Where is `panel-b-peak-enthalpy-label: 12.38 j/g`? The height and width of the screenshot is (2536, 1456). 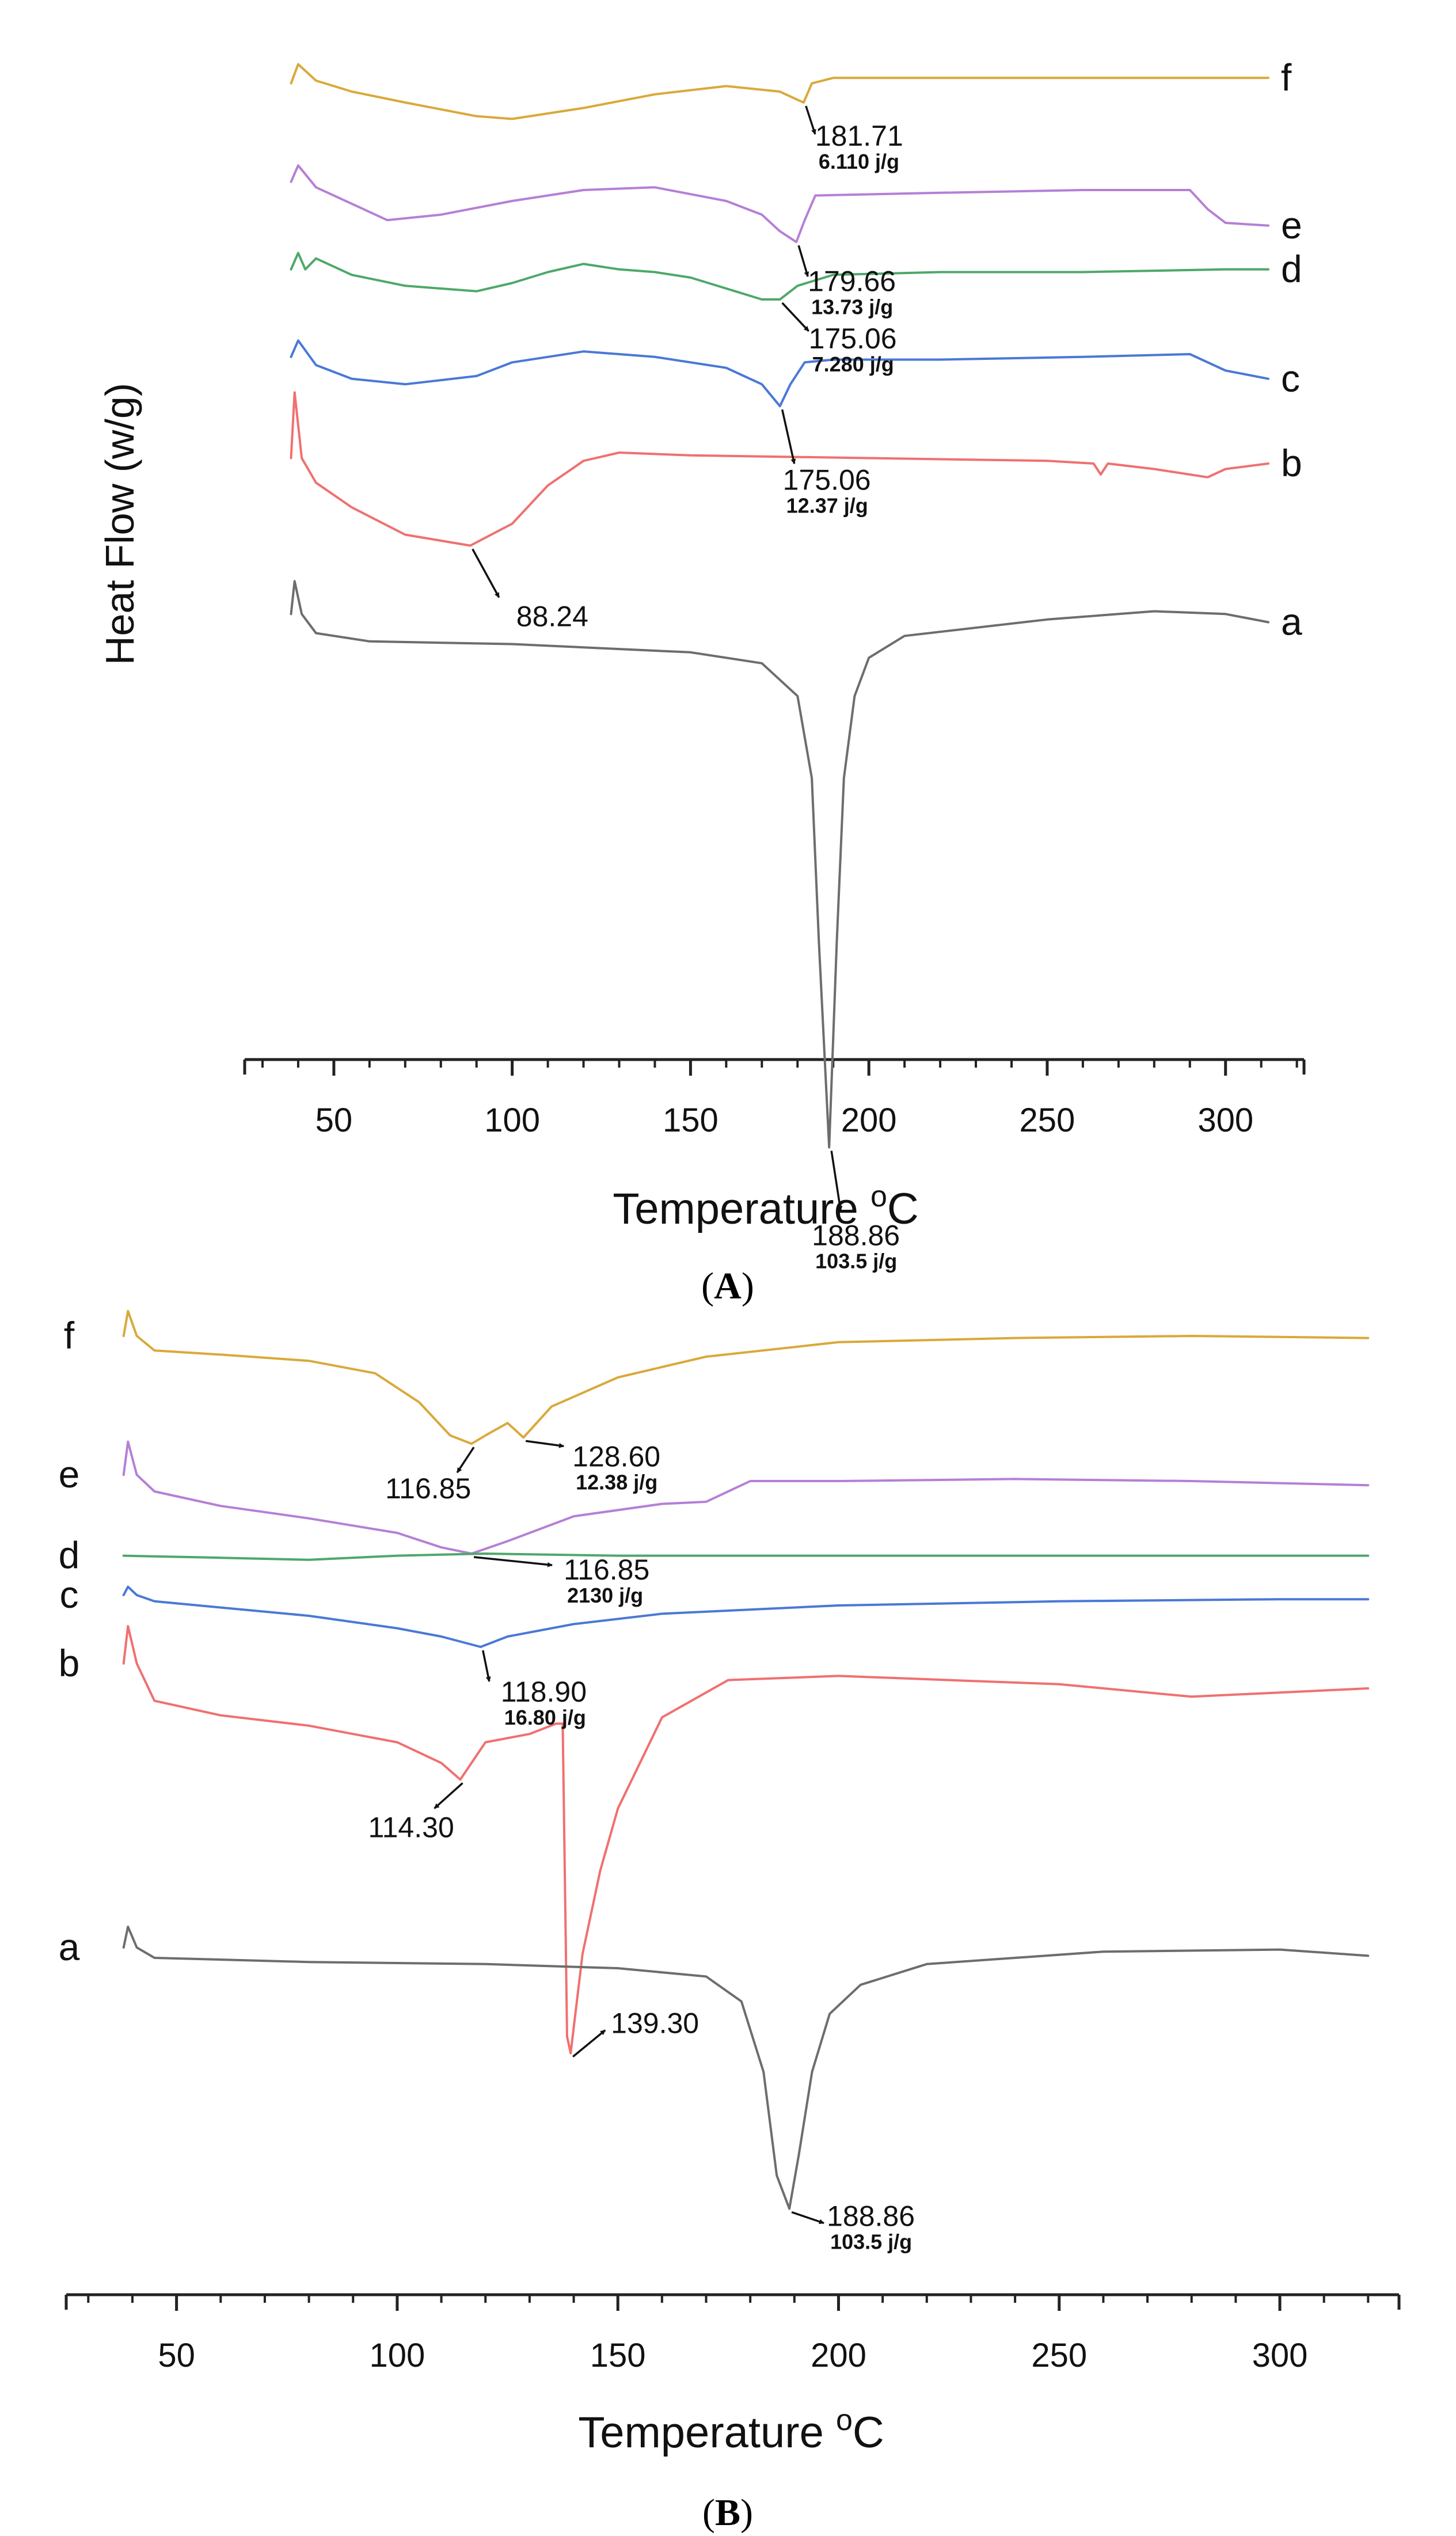
panel-b-peak-enthalpy-label: 12.38 j/g is located at coordinates (616, 1482).